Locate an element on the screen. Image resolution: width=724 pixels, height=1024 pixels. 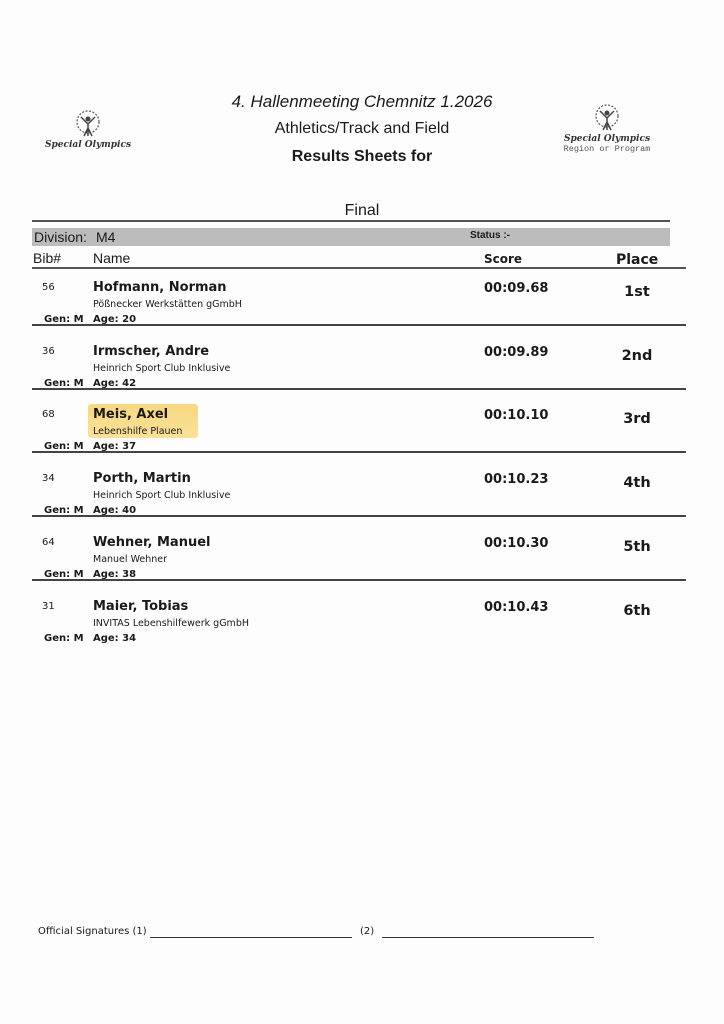
athlete-age: Age: 37 is located at coordinates (115, 447).